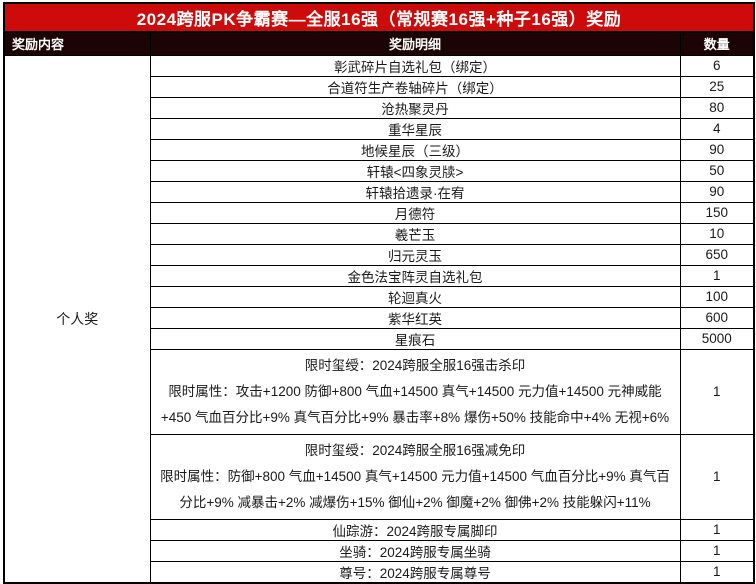 The image size is (756, 584). Describe the element at coordinates (717, 233) in the screenshot. I see `reward-qty: 10` at that location.